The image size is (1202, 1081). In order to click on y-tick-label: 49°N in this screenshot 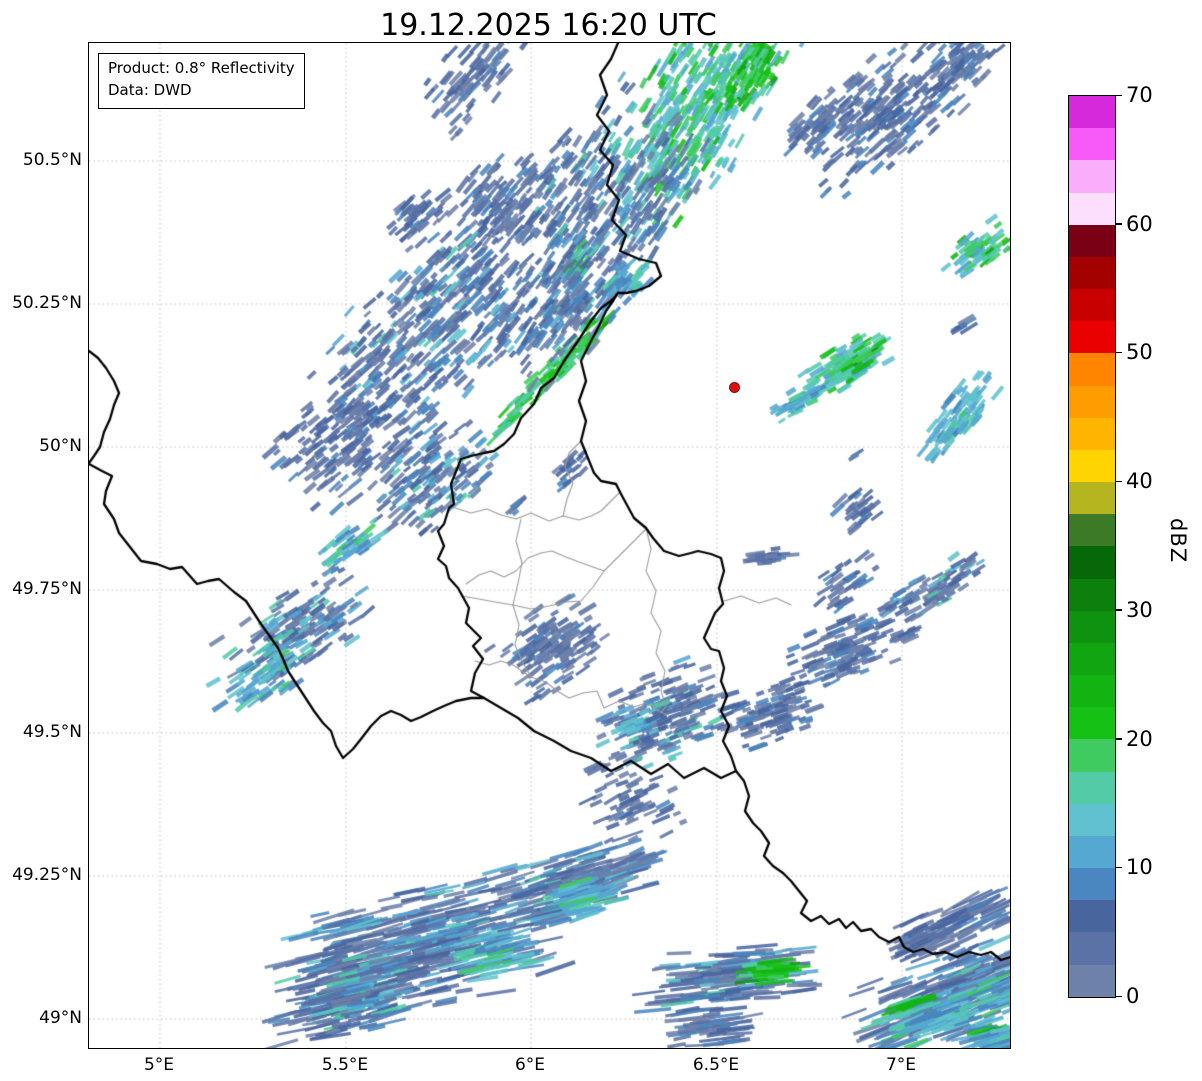, I will do `click(60, 1018)`.